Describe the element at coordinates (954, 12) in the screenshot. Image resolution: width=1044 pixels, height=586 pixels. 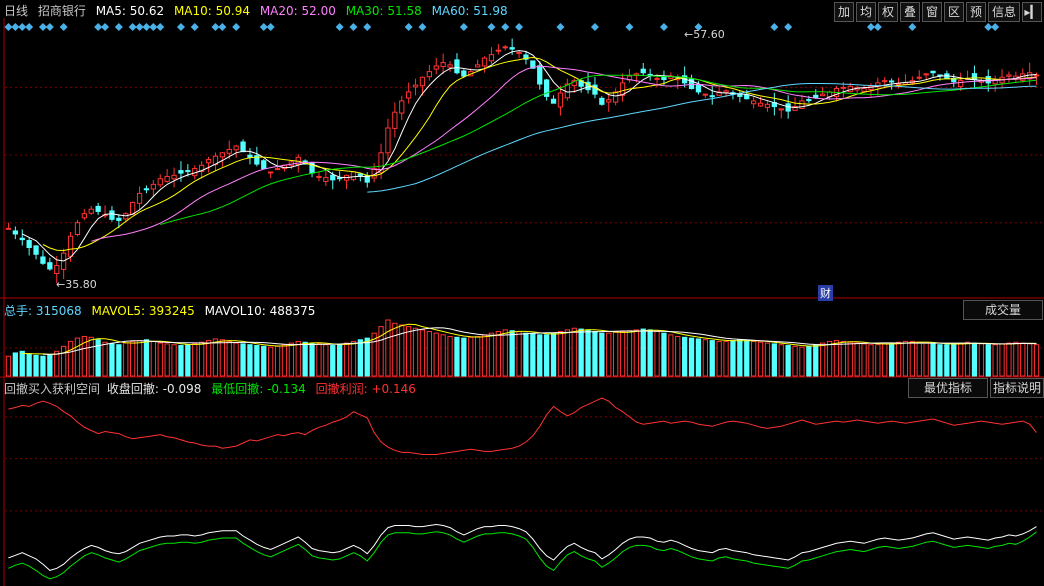
I see `toolbar-range-button: 区` at that location.